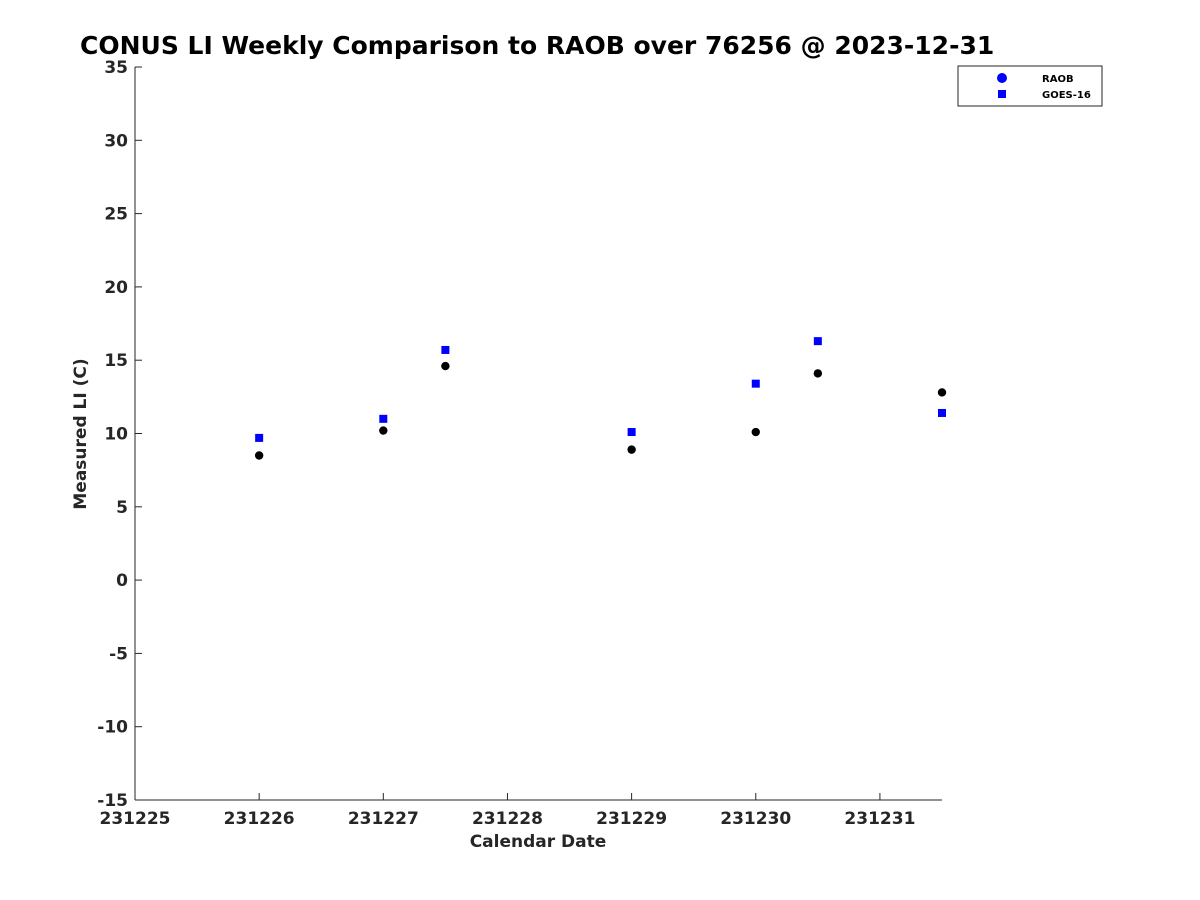 The height and width of the screenshot is (900, 1200). Describe the element at coordinates (122, 581) in the screenshot. I see `y-tick-label: 0` at that location.